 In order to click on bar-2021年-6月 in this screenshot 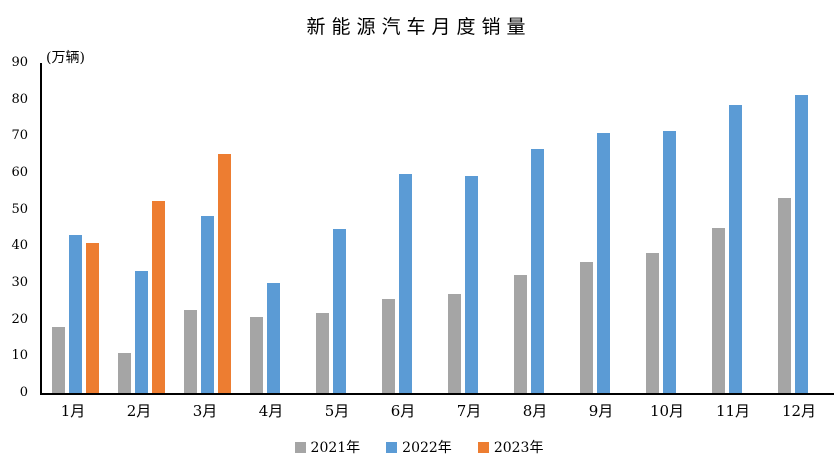, I will do `click(388, 346)`.